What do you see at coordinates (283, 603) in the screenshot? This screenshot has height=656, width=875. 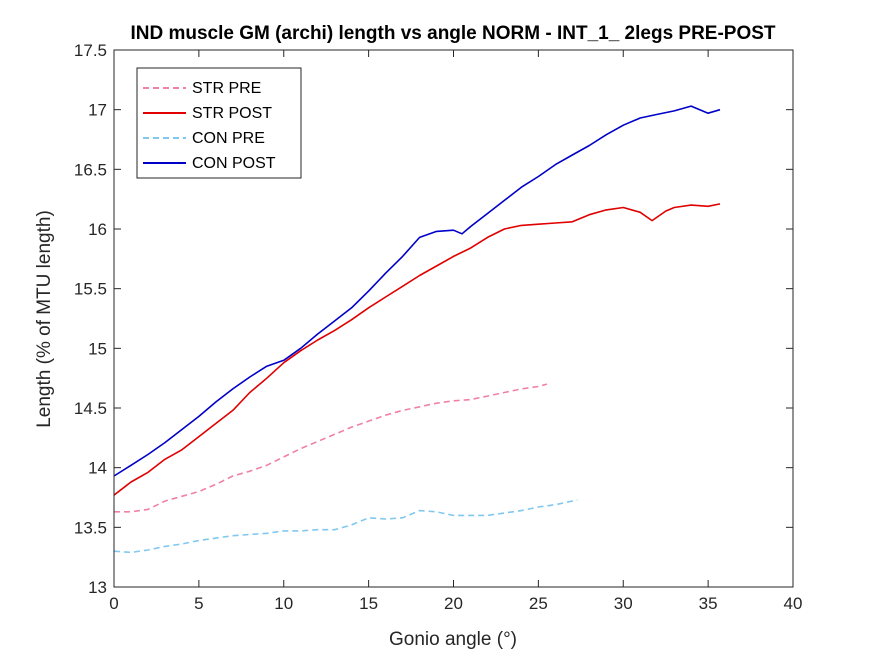 I see `x-tick-label: 10` at bounding box center [283, 603].